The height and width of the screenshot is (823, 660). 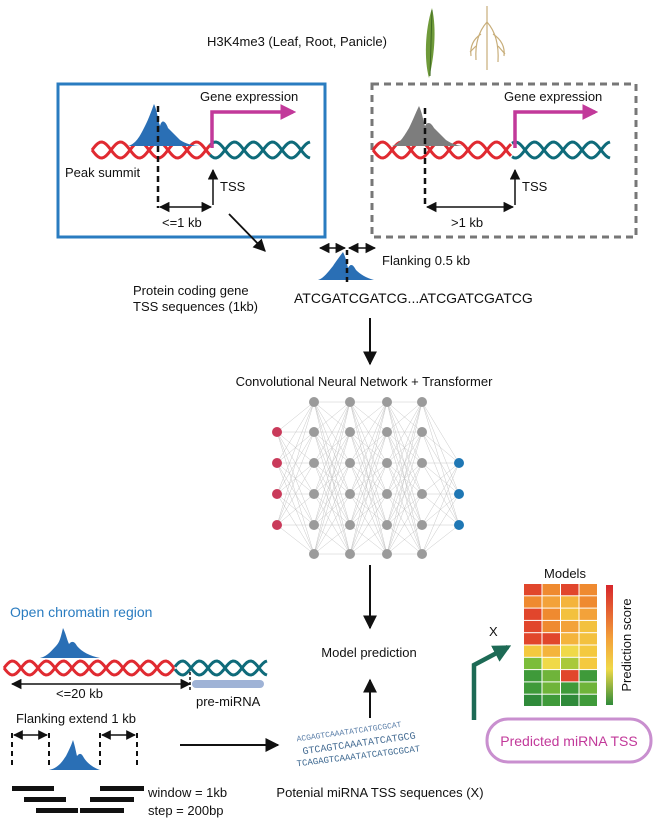 What do you see at coordinates (387, 494) in the screenshot?
I see `nn-node-l3-n3` at bounding box center [387, 494].